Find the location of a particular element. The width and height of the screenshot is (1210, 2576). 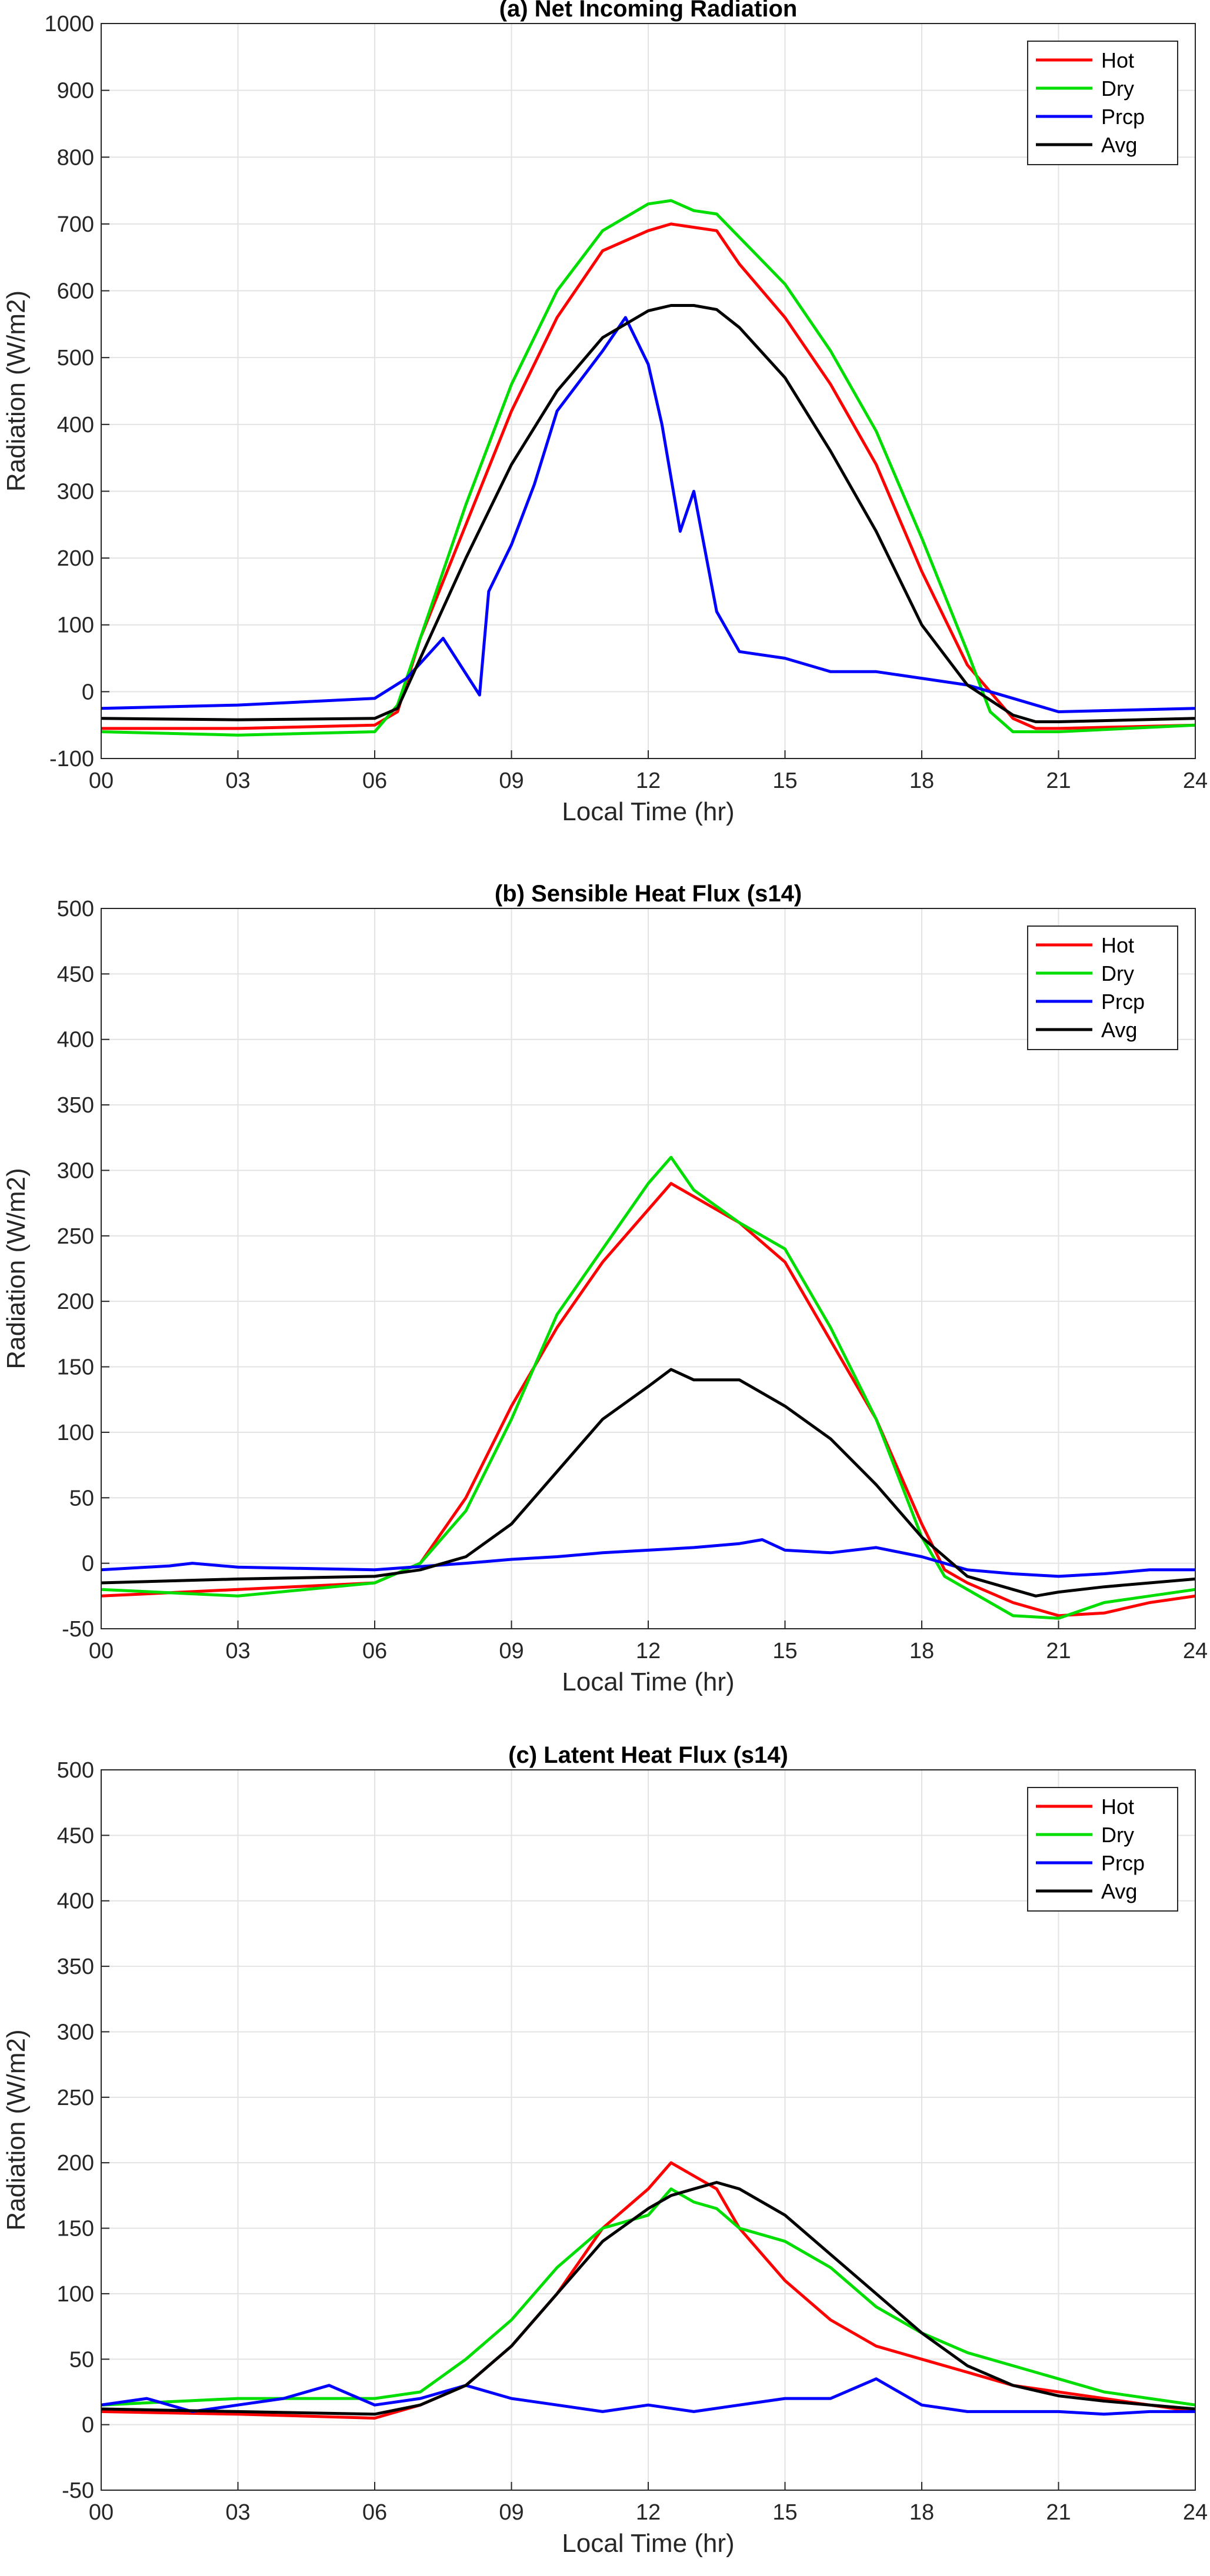

y-tick-label: 350 is located at coordinates (75, 1105).